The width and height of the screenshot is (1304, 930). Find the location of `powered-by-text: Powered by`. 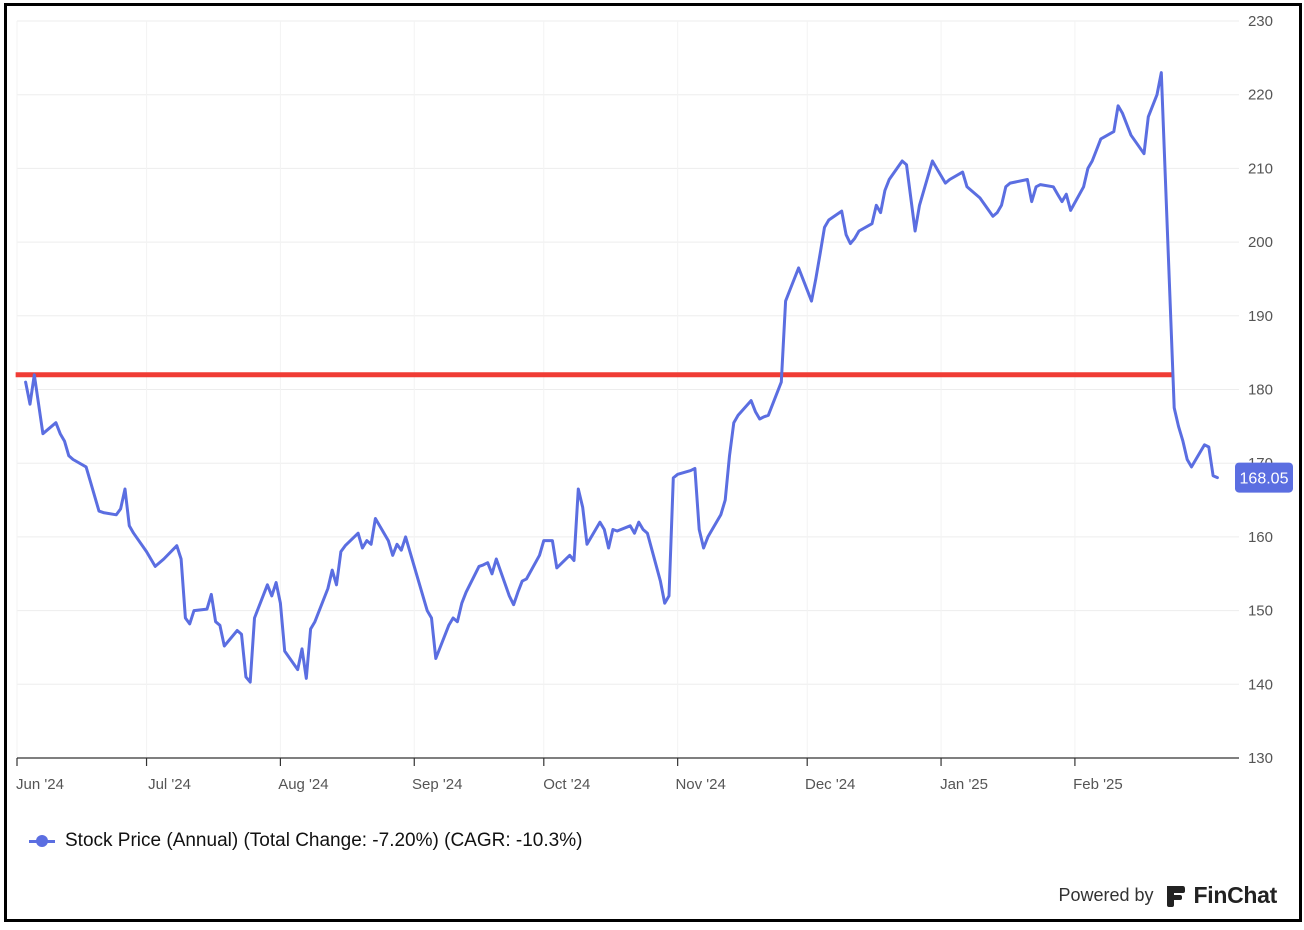

powered-by-text: Powered by is located at coordinates (1106, 895).